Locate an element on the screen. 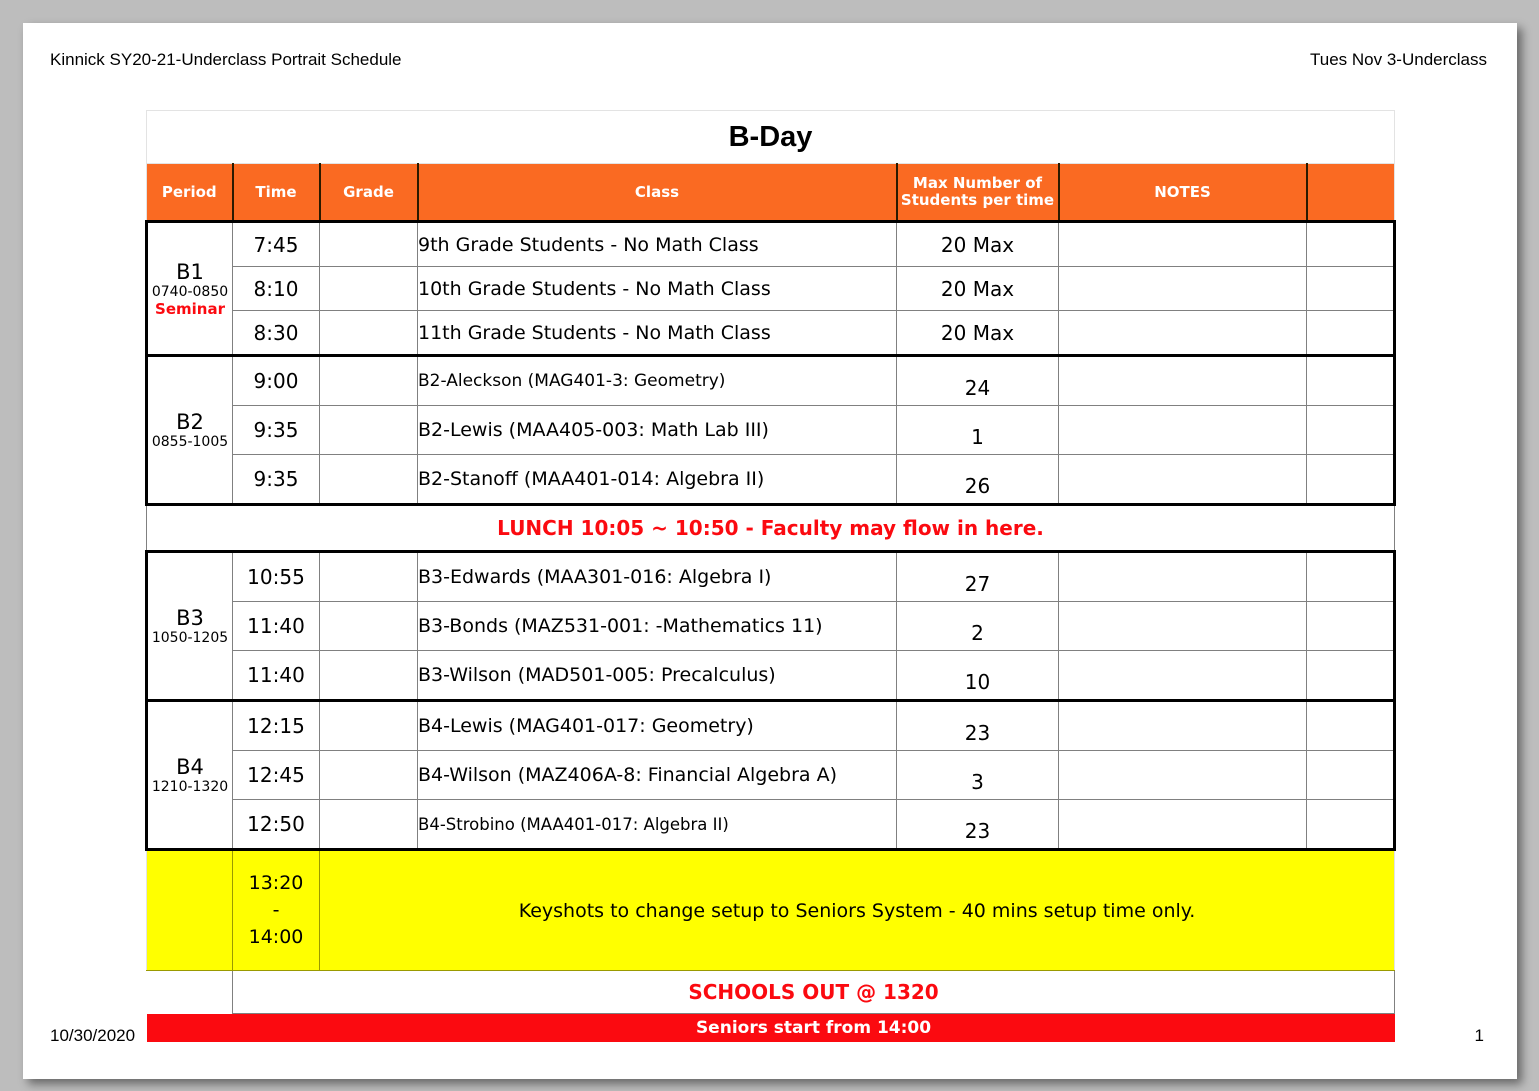  max-students-cell: 26 is located at coordinates (977, 479).